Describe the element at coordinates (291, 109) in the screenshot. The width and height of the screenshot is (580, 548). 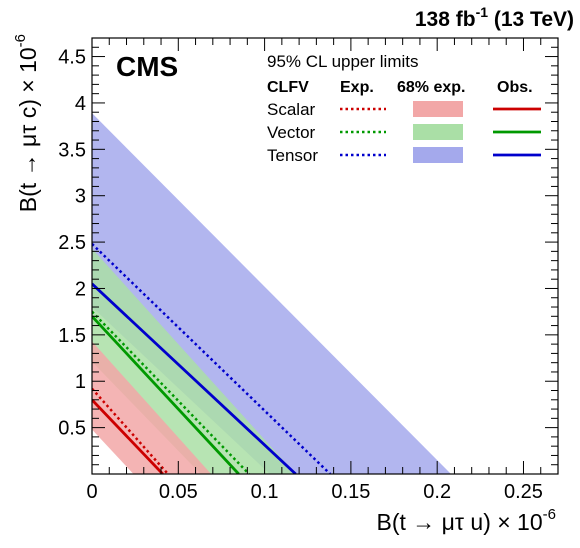
I see `legend-label-scalar: Scalar` at that location.